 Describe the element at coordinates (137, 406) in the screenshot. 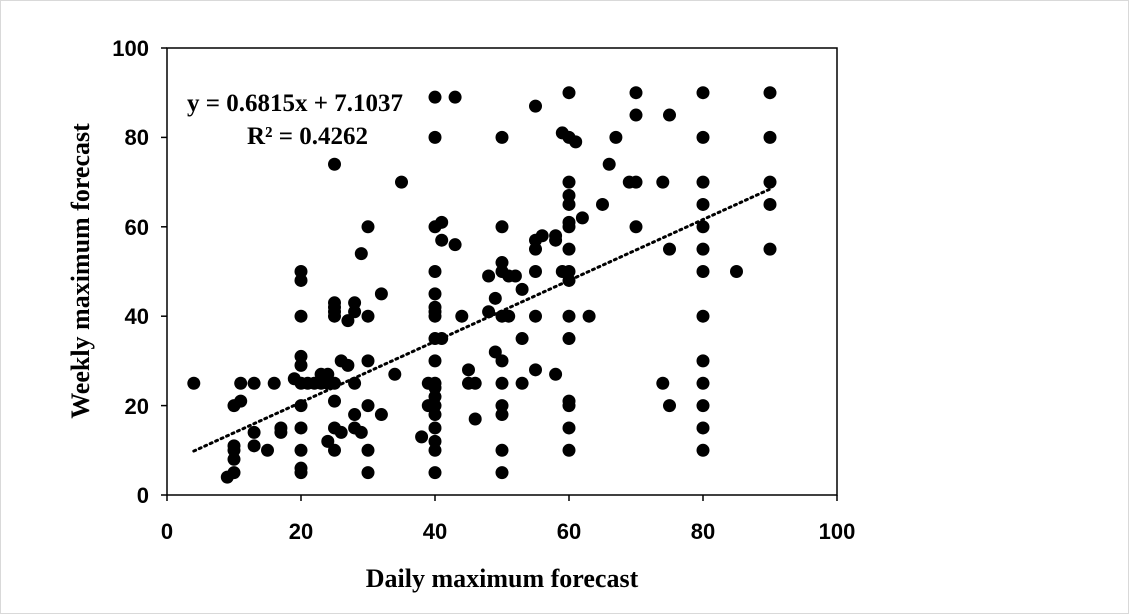

I see `y-tick-label: 20` at that location.